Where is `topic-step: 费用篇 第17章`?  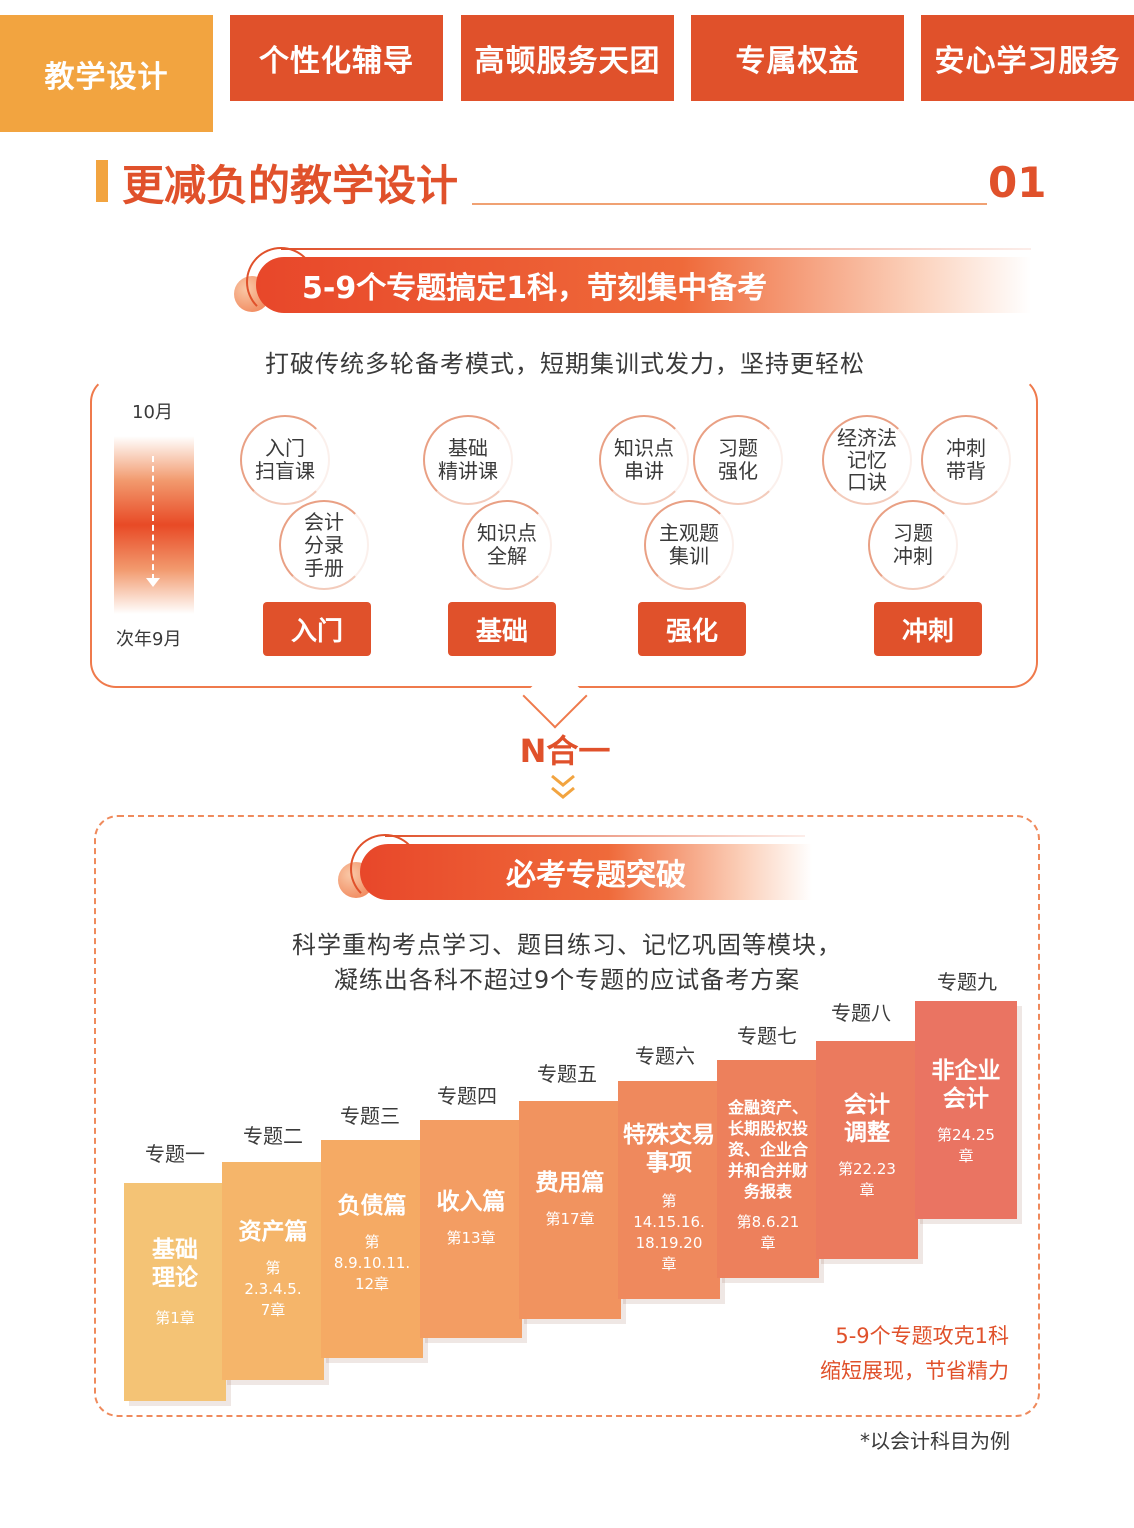 topic-step: 费用篇 第17章 is located at coordinates (570, 1210).